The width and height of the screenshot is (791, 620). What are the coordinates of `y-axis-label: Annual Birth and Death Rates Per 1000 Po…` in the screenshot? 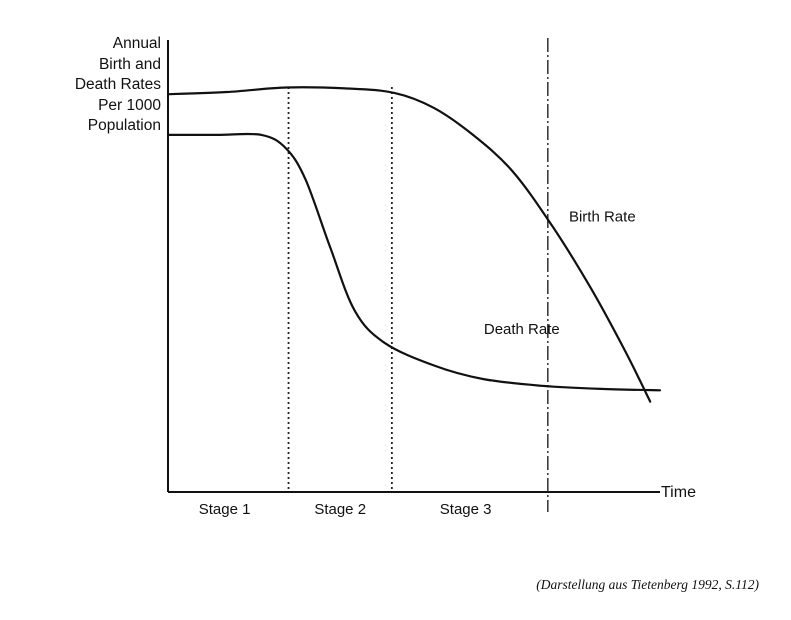 It's located at (118, 85).